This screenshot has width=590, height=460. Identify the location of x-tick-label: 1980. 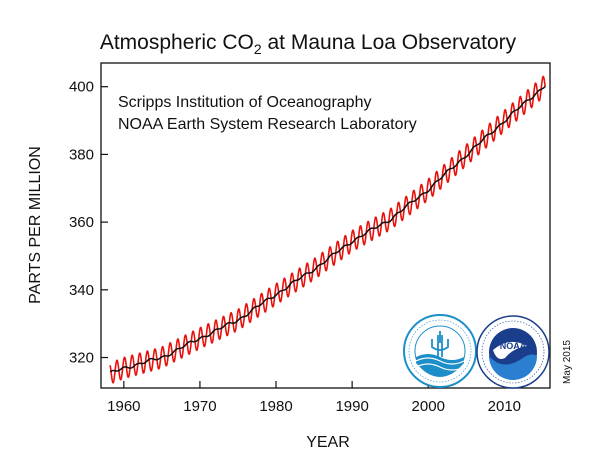
(275, 406).